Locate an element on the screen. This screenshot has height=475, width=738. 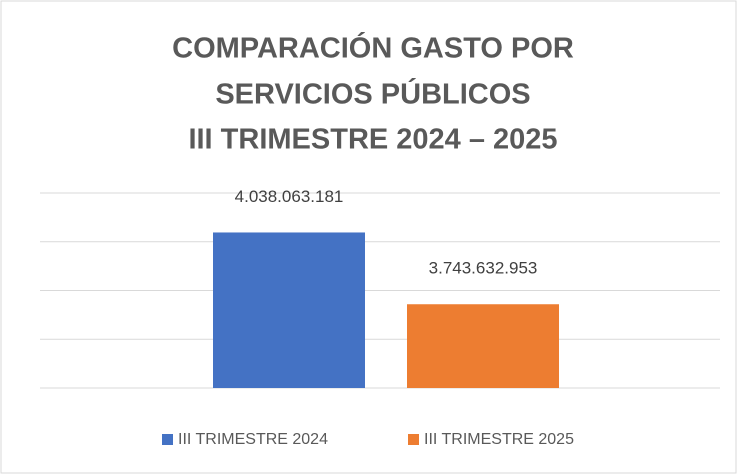
data-label: 3.743.632.953 is located at coordinates (483, 268).